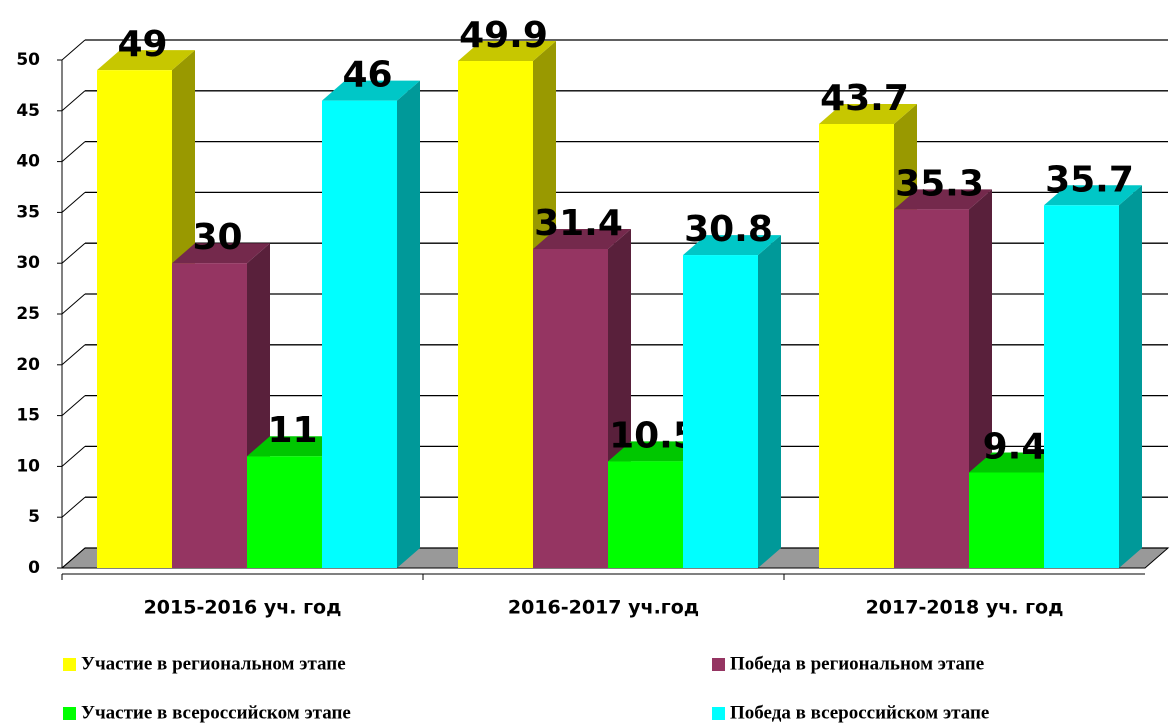 The image size is (1170, 725). Describe the element at coordinates (28, 111) in the screenshot. I see `y-tick-label: 45` at that location.